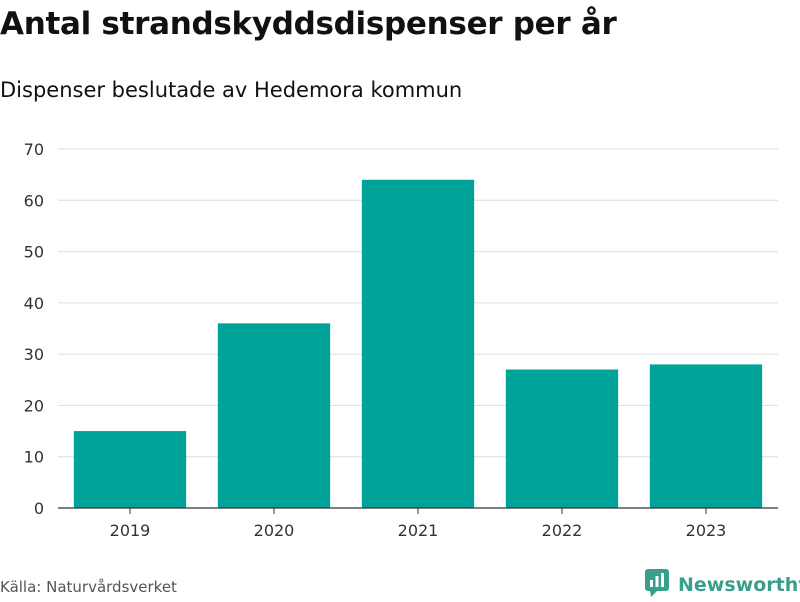 The height and width of the screenshot is (602, 800). I want to click on brand-logo: Newsworthy, so click(722, 585).